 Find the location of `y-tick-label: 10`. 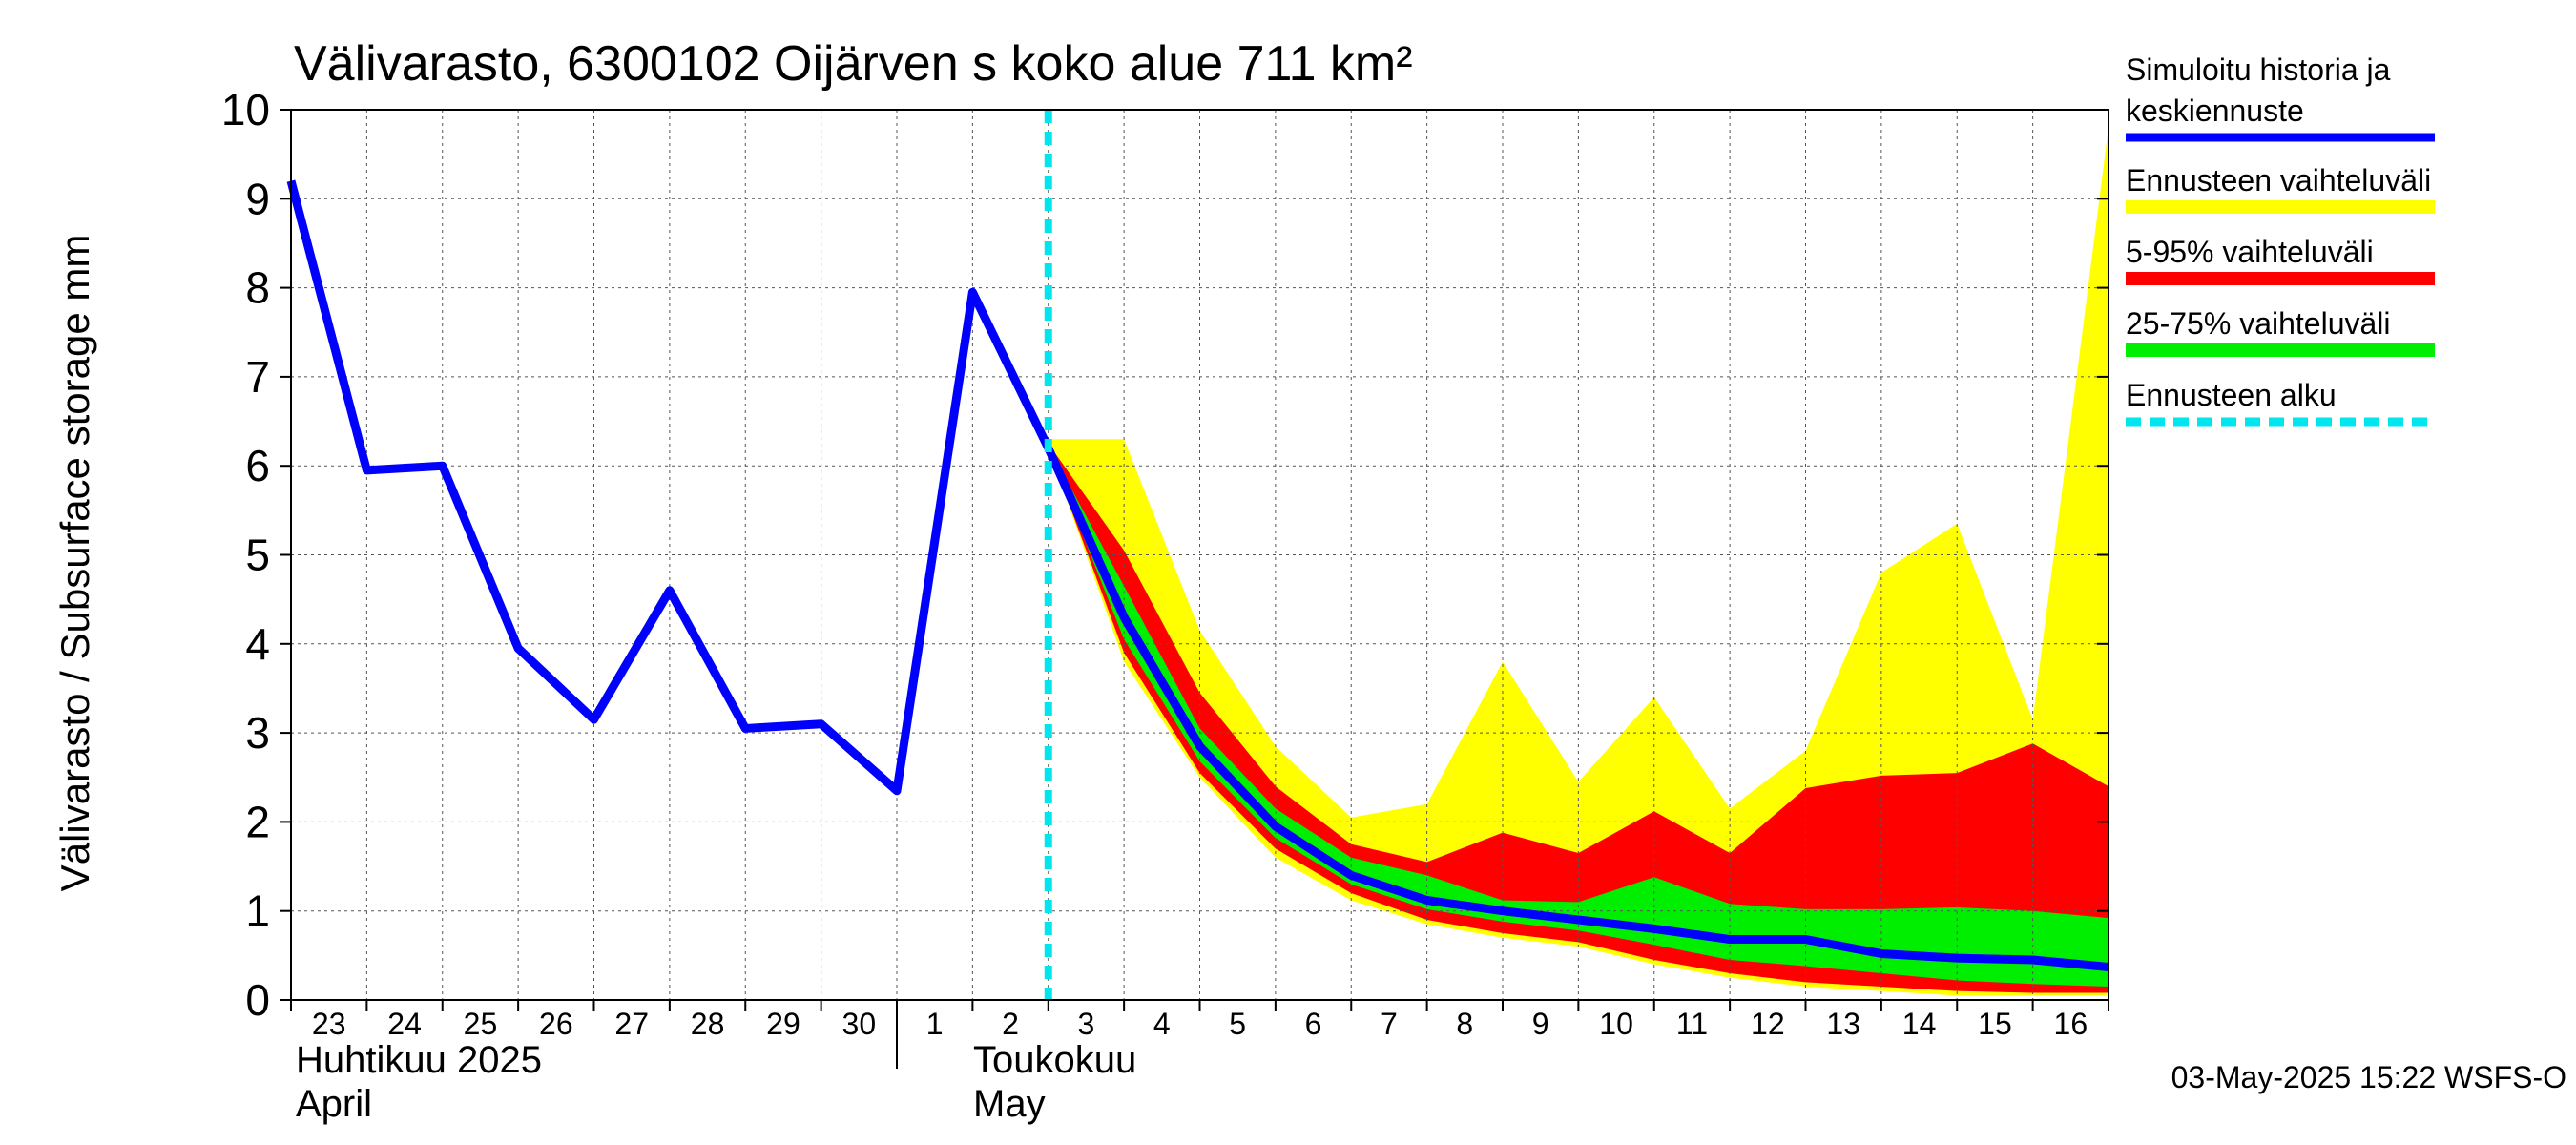

y-tick-label: 10 is located at coordinates (245, 110).